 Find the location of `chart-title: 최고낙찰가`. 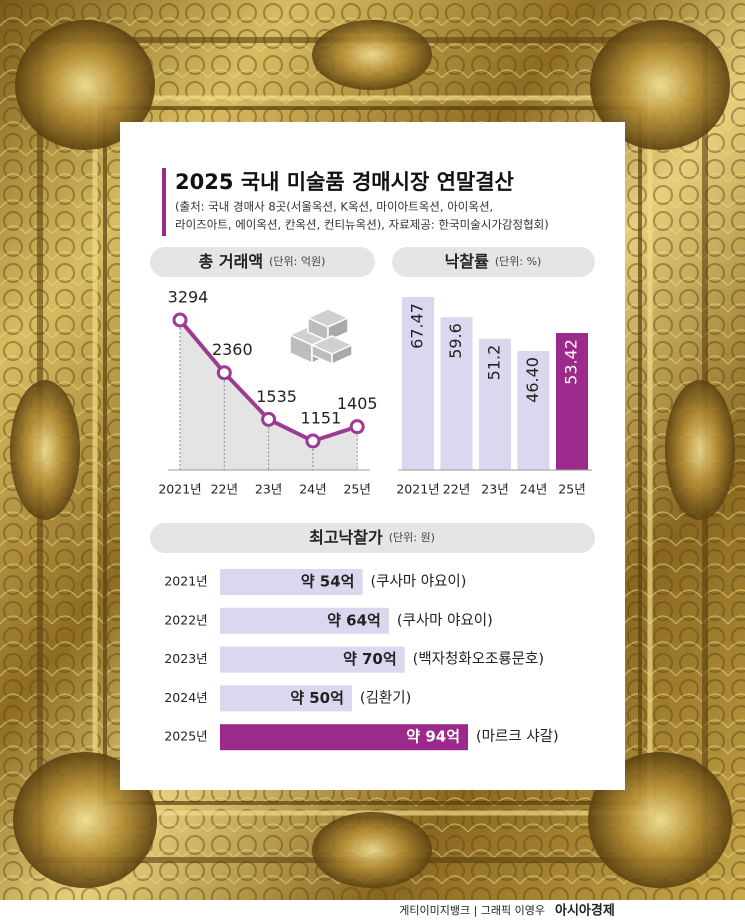

chart-title: 최고낙찰가 is located at coordinates (346, 537).